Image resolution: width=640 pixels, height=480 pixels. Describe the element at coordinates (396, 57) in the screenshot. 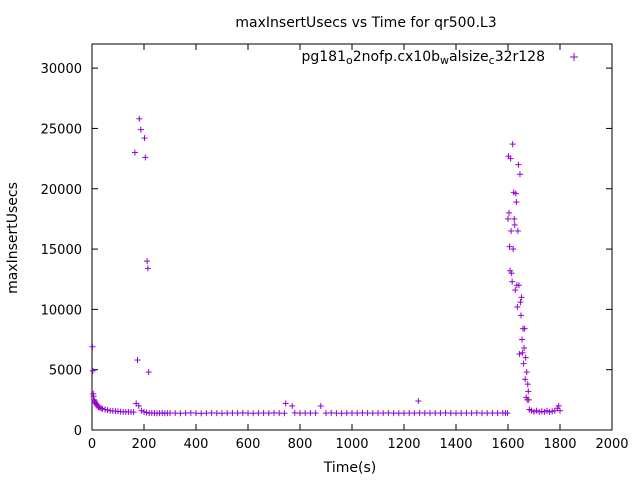

I see `legend-label-part: 2nofp.cx10b` at that location.